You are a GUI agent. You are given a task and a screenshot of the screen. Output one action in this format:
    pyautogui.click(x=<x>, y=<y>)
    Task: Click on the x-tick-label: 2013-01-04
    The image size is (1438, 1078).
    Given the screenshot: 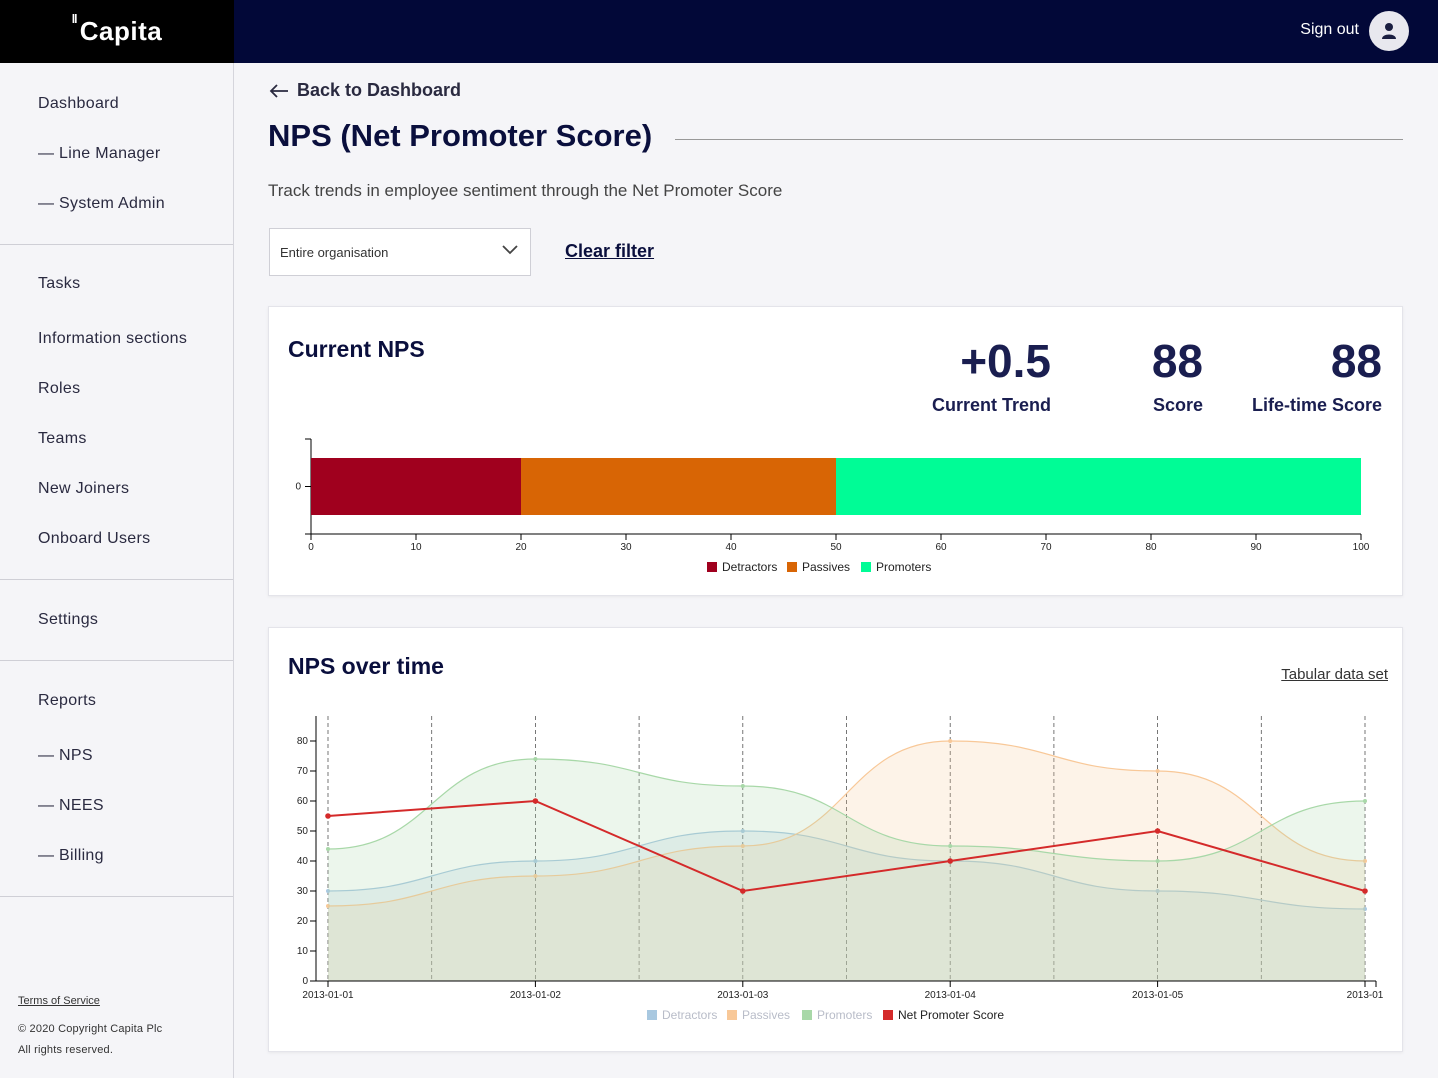 What is the action you would take?
    pyautogui.click(x=951, y=995)
    